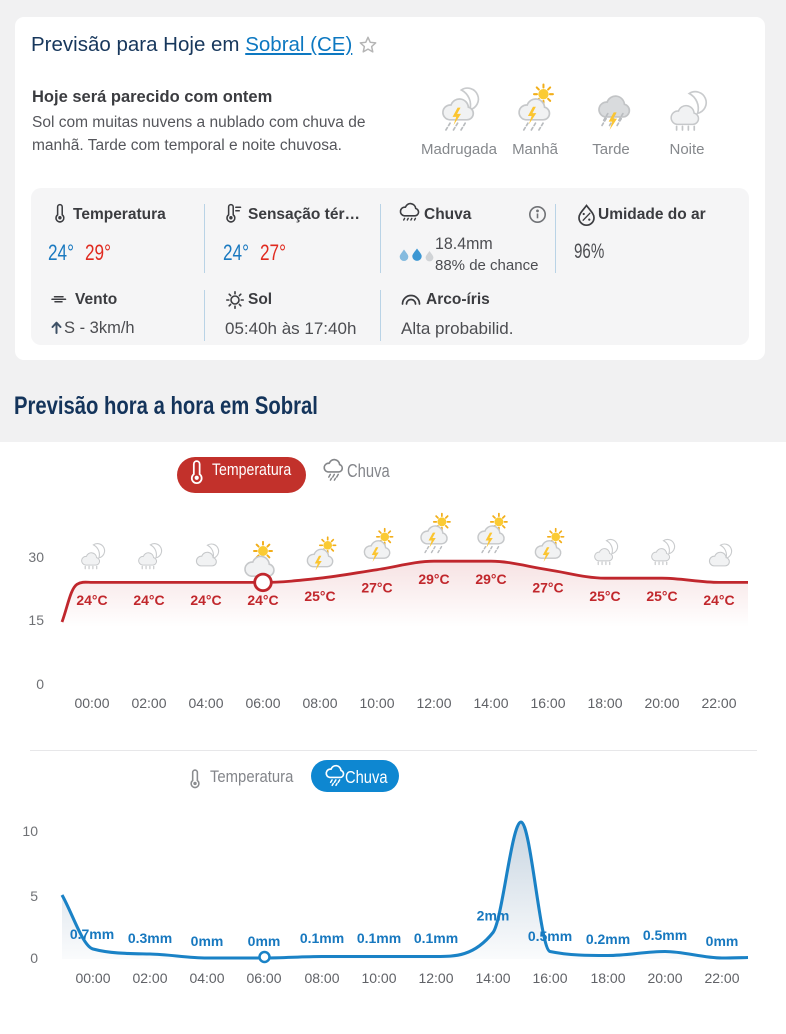 The height and width of the screenshot is (1034, 786). I want to click on svg-text: 0.3mm, so click(150, 938).